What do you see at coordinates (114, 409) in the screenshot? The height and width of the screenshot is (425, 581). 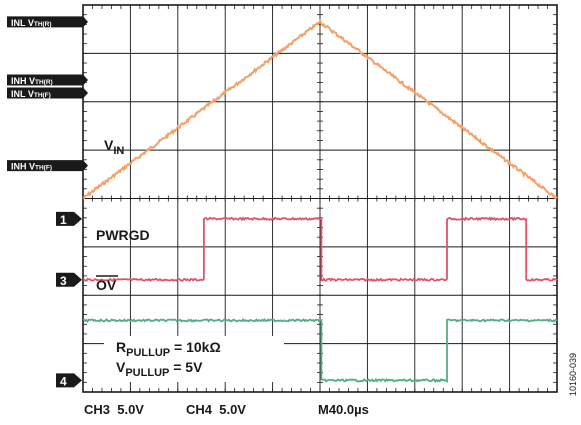 I see `ch3-scale-label: CH3 5.0V` at bounding box center [114, 409].